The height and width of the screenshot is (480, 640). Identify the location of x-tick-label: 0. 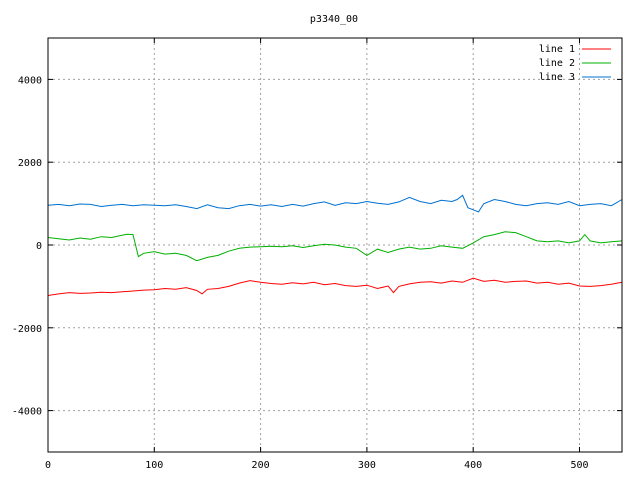
(48, 465).